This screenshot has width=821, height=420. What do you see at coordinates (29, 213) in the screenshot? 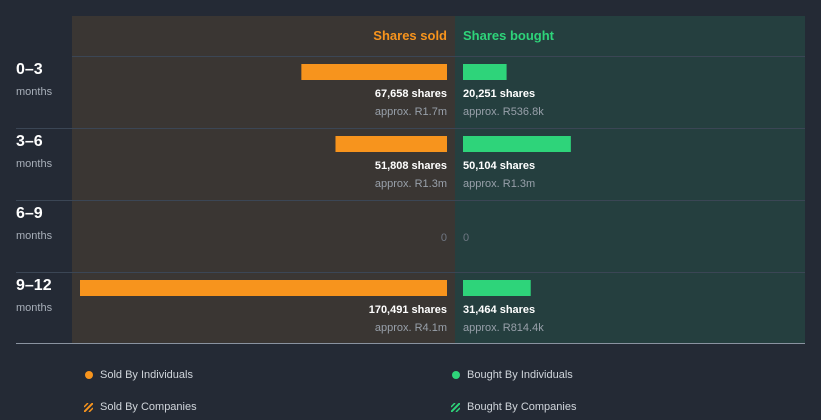
I see `row-label-6-9: 6–9` at bounding box center [29, 213].